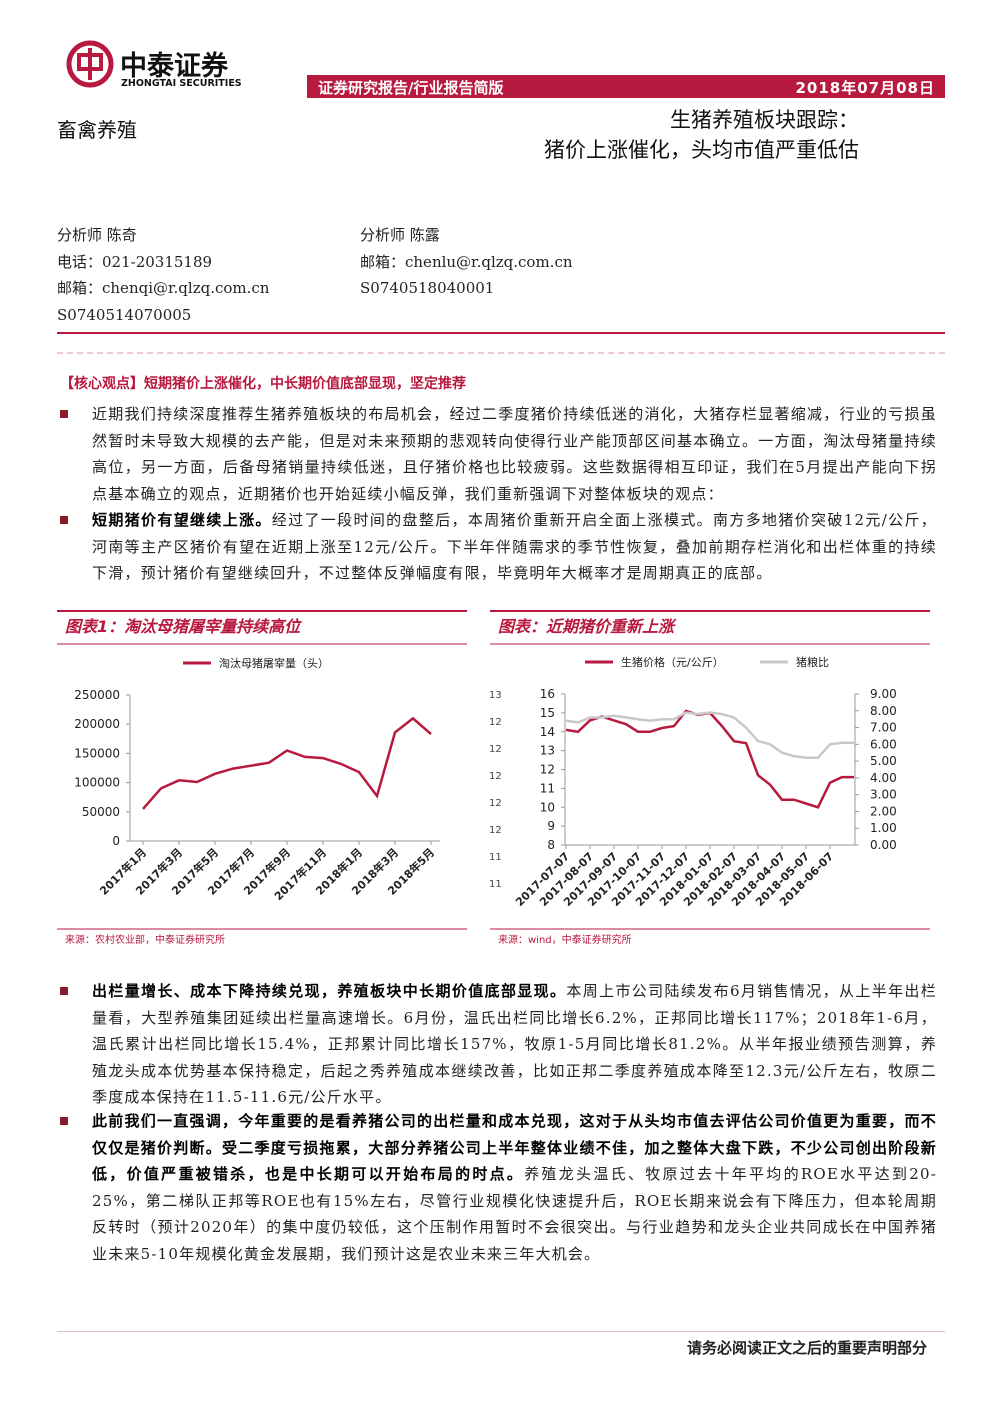 This screenshot has width=993, height=1404. I want to click on chart-title: 图表：近期猪价重新上涨, so click(587, 626).